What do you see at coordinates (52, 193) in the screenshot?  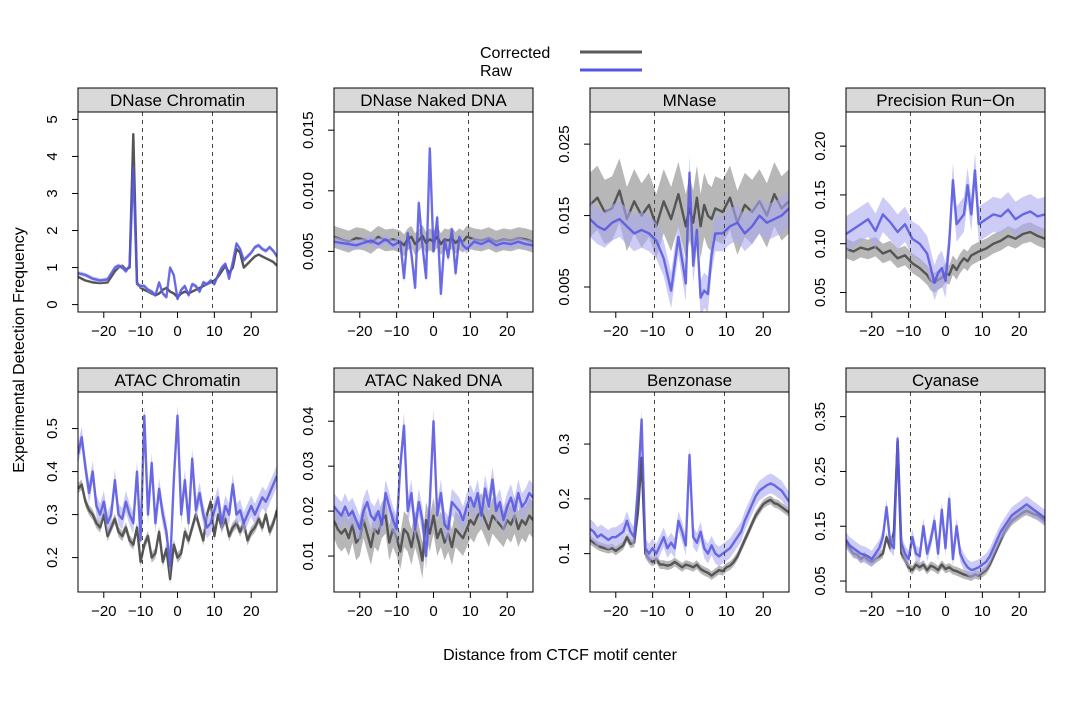 I see `y-tick-label: 3` at bounding box center [52, 193].